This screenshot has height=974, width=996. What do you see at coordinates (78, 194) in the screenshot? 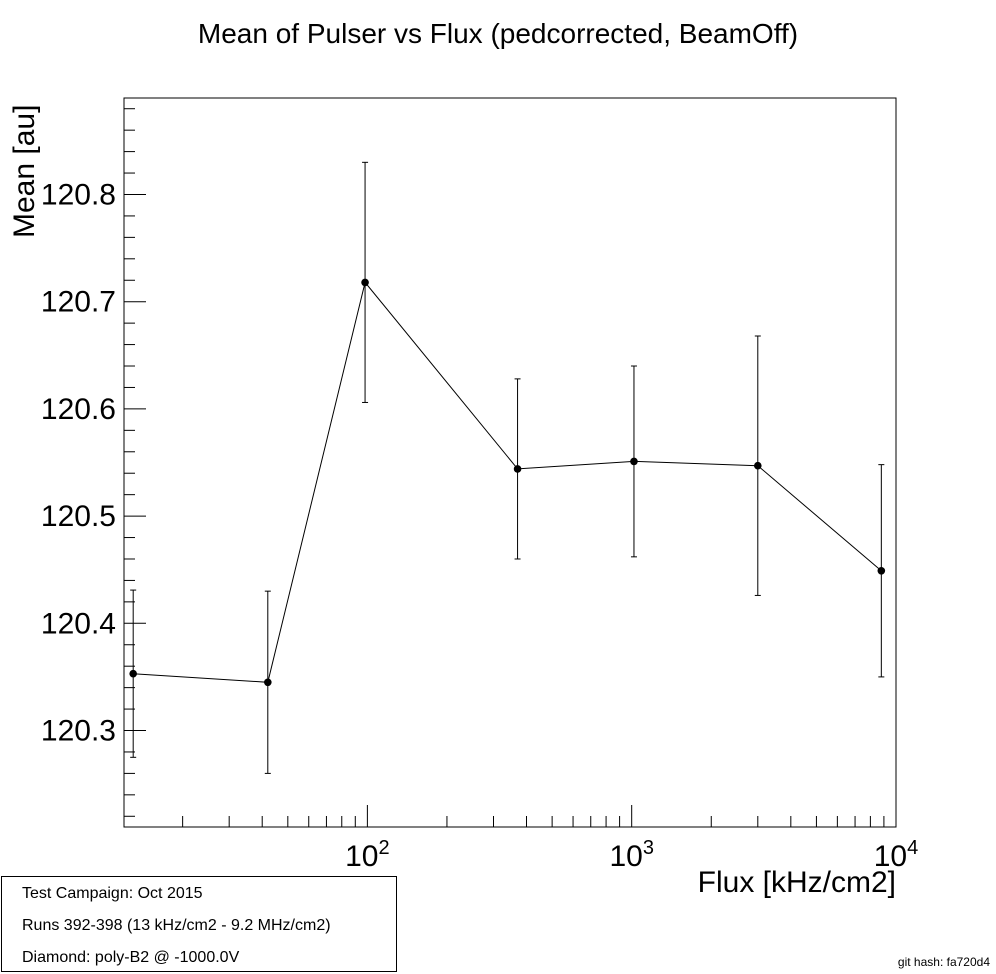
I see `y-tick-label: 120.8` at bounding box center [78, 194].